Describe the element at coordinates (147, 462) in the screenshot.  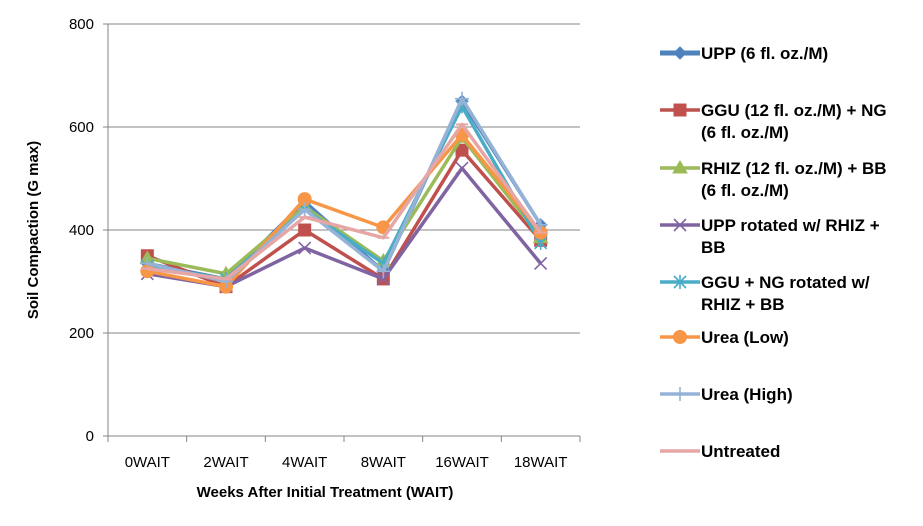
I see `x-tick-label: 0WAIT` at that location.